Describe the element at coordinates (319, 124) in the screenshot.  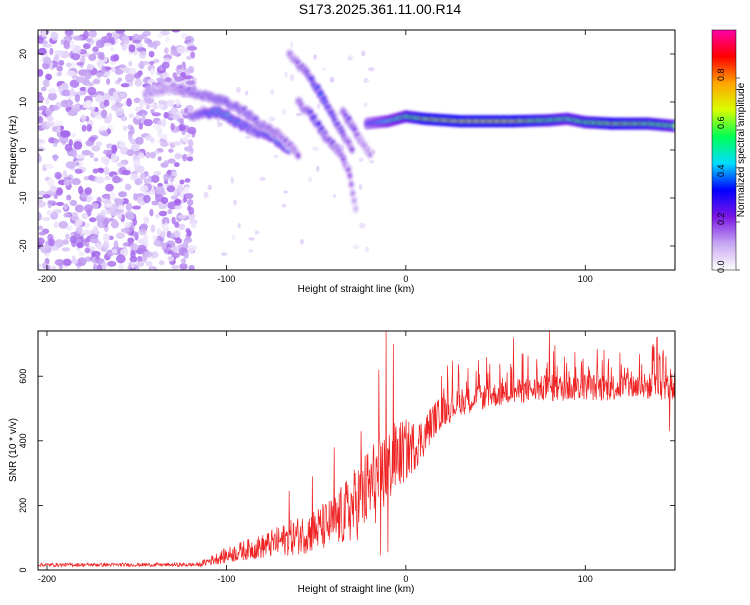
I see `ridge-core` at that location.